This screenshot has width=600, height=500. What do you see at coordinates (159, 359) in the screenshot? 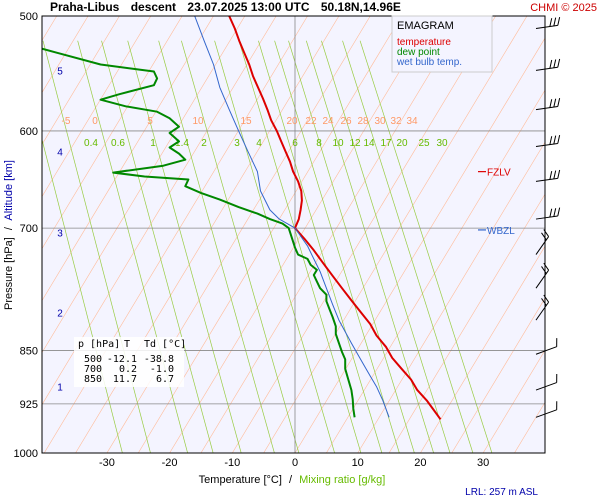
I see `table-row-td: -38.8` at bounding box center [159, 359].